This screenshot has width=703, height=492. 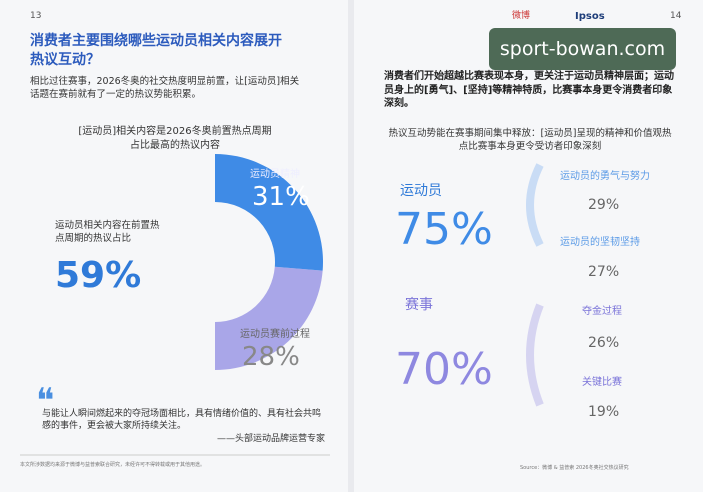 What do you see at coordinates (421, 191) in the screenshot?
I see `group-name: 运动员` at bounding box center [421, 191].